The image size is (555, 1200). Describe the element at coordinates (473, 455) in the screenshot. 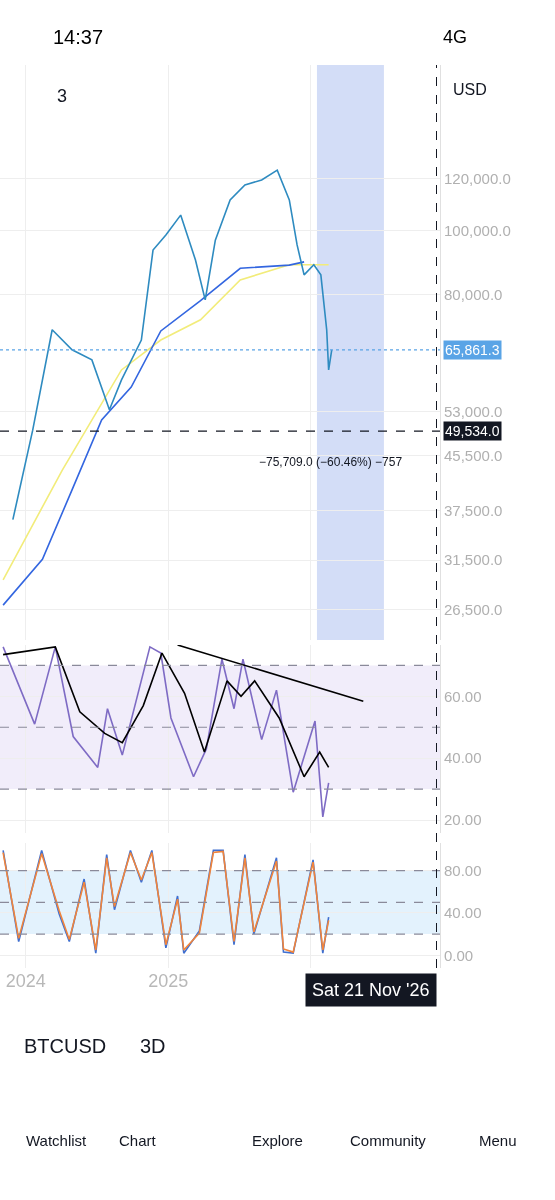

I see `y-tick-label: 45,500.0` at that location.